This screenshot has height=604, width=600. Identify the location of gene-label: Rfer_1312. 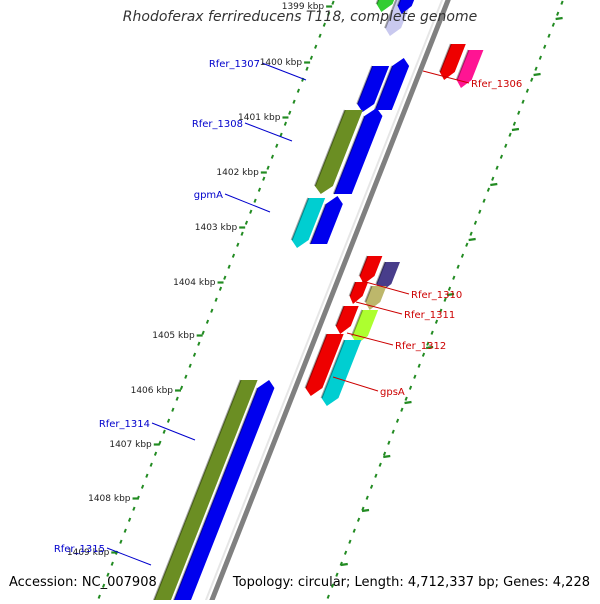
(420, 346).